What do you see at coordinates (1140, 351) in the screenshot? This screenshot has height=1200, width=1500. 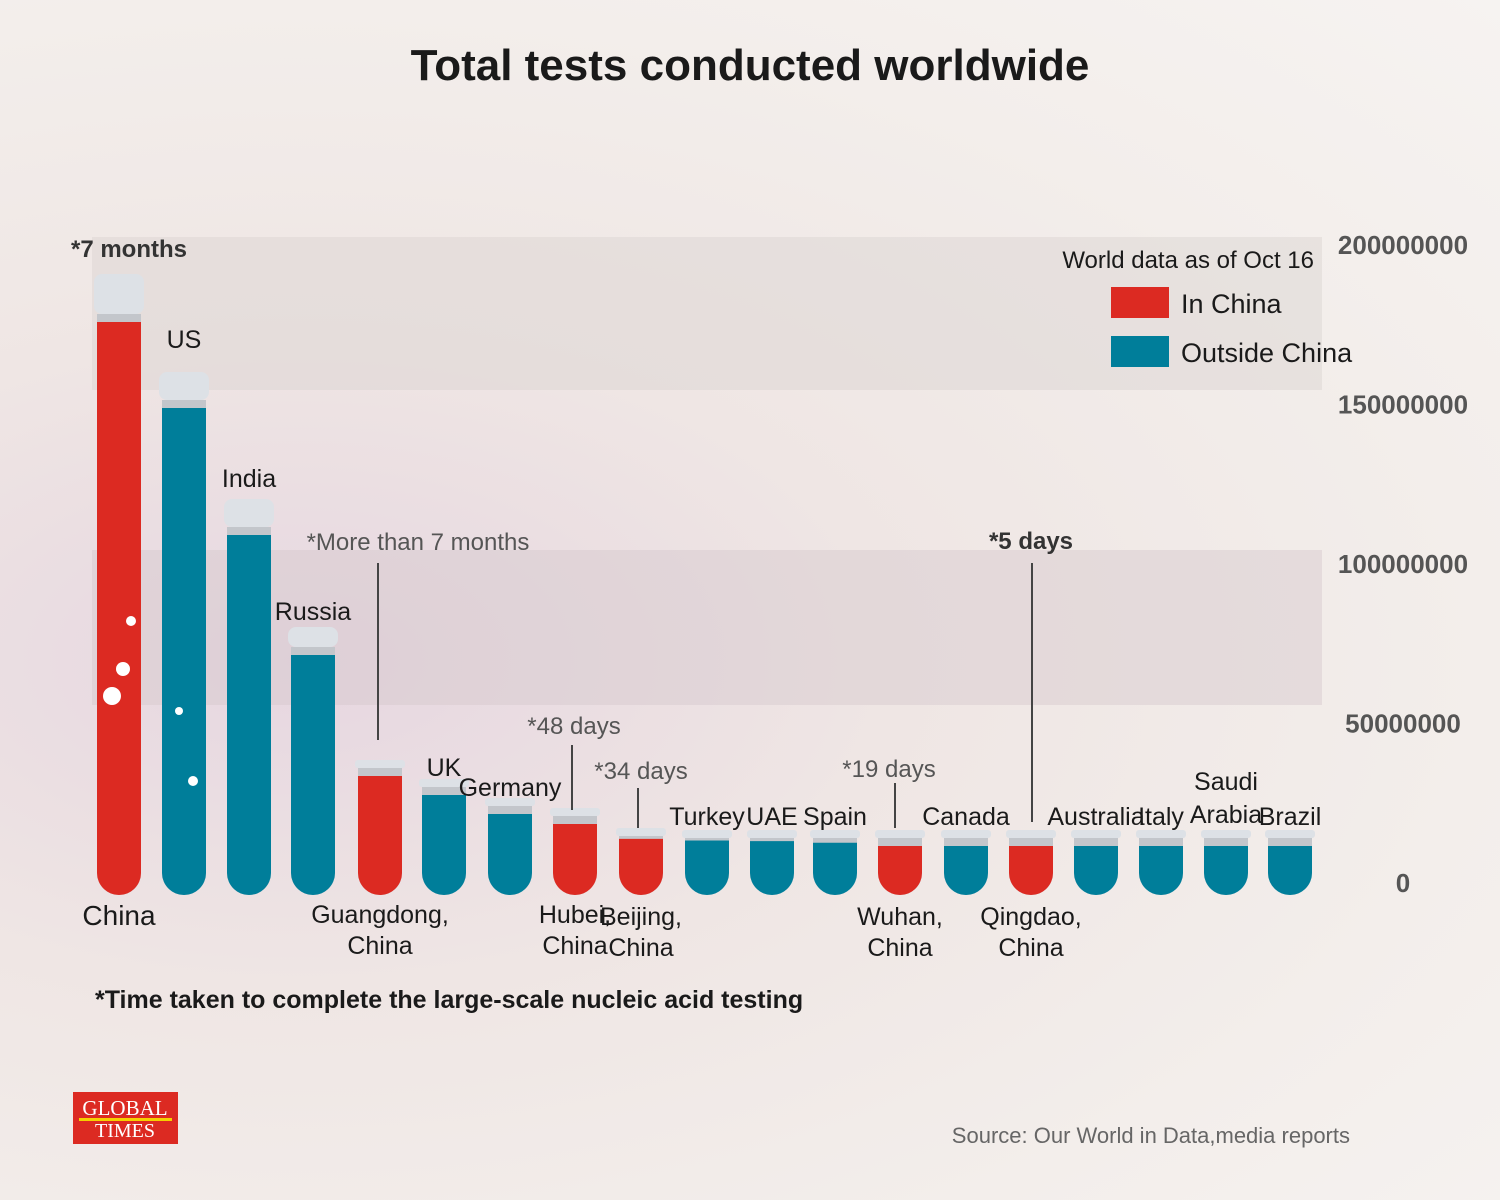 I see `legend-swatch-outside-china` at bounding box center [1140, 351].